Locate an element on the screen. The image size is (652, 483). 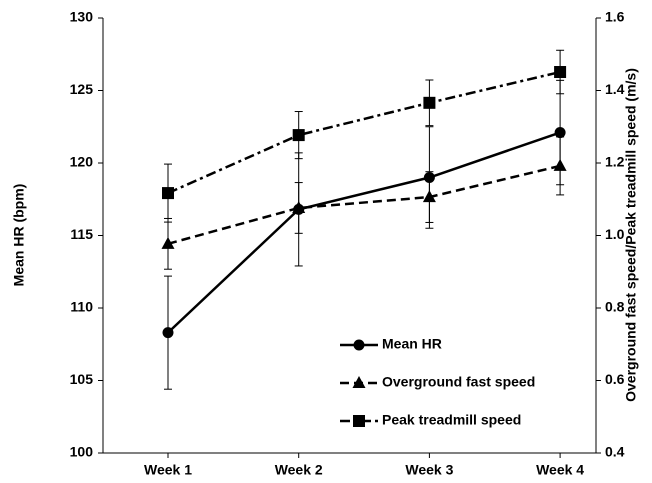
y-tick-label: 125 is located at coordinates (82, 89).